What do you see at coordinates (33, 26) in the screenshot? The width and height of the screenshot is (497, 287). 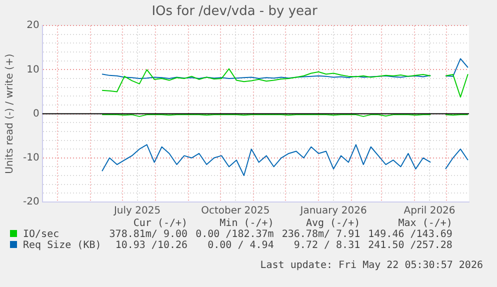 I see `y-tick-label: 20` at bounding box center [33, 26].